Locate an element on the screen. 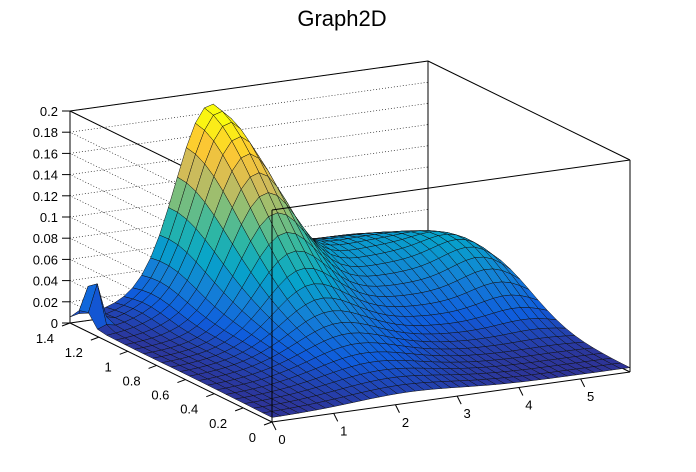  y-tick-label: 0.2 is located at coordinates (218, 423).